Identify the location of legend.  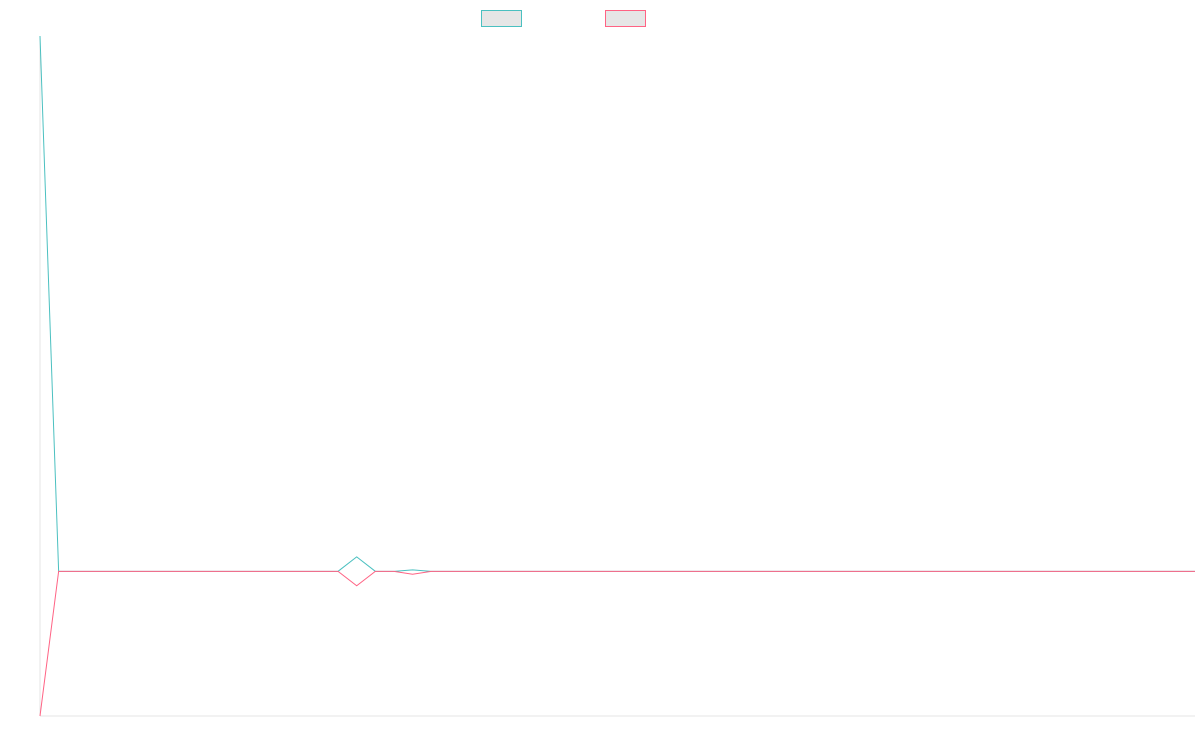
(563, 18).